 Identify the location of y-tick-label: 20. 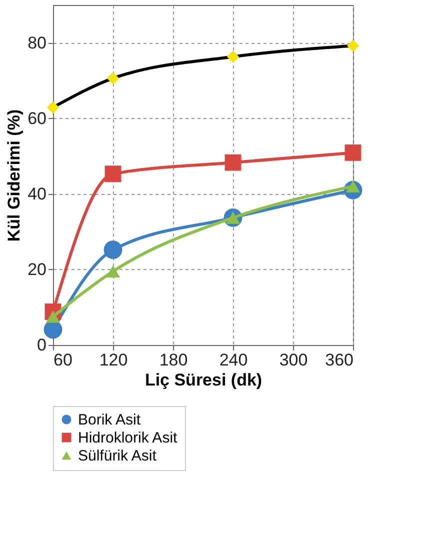
(37, 269).